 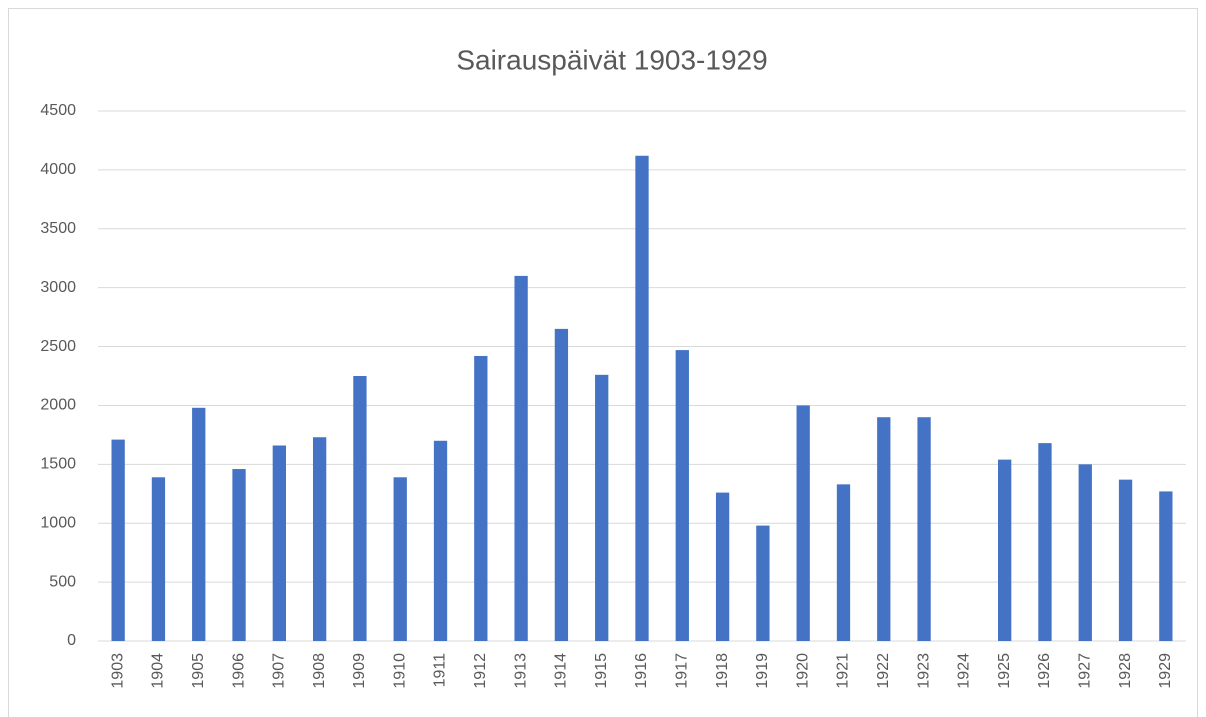 I want to click on x-tick-label: 1919, so click(x=762, y=671).